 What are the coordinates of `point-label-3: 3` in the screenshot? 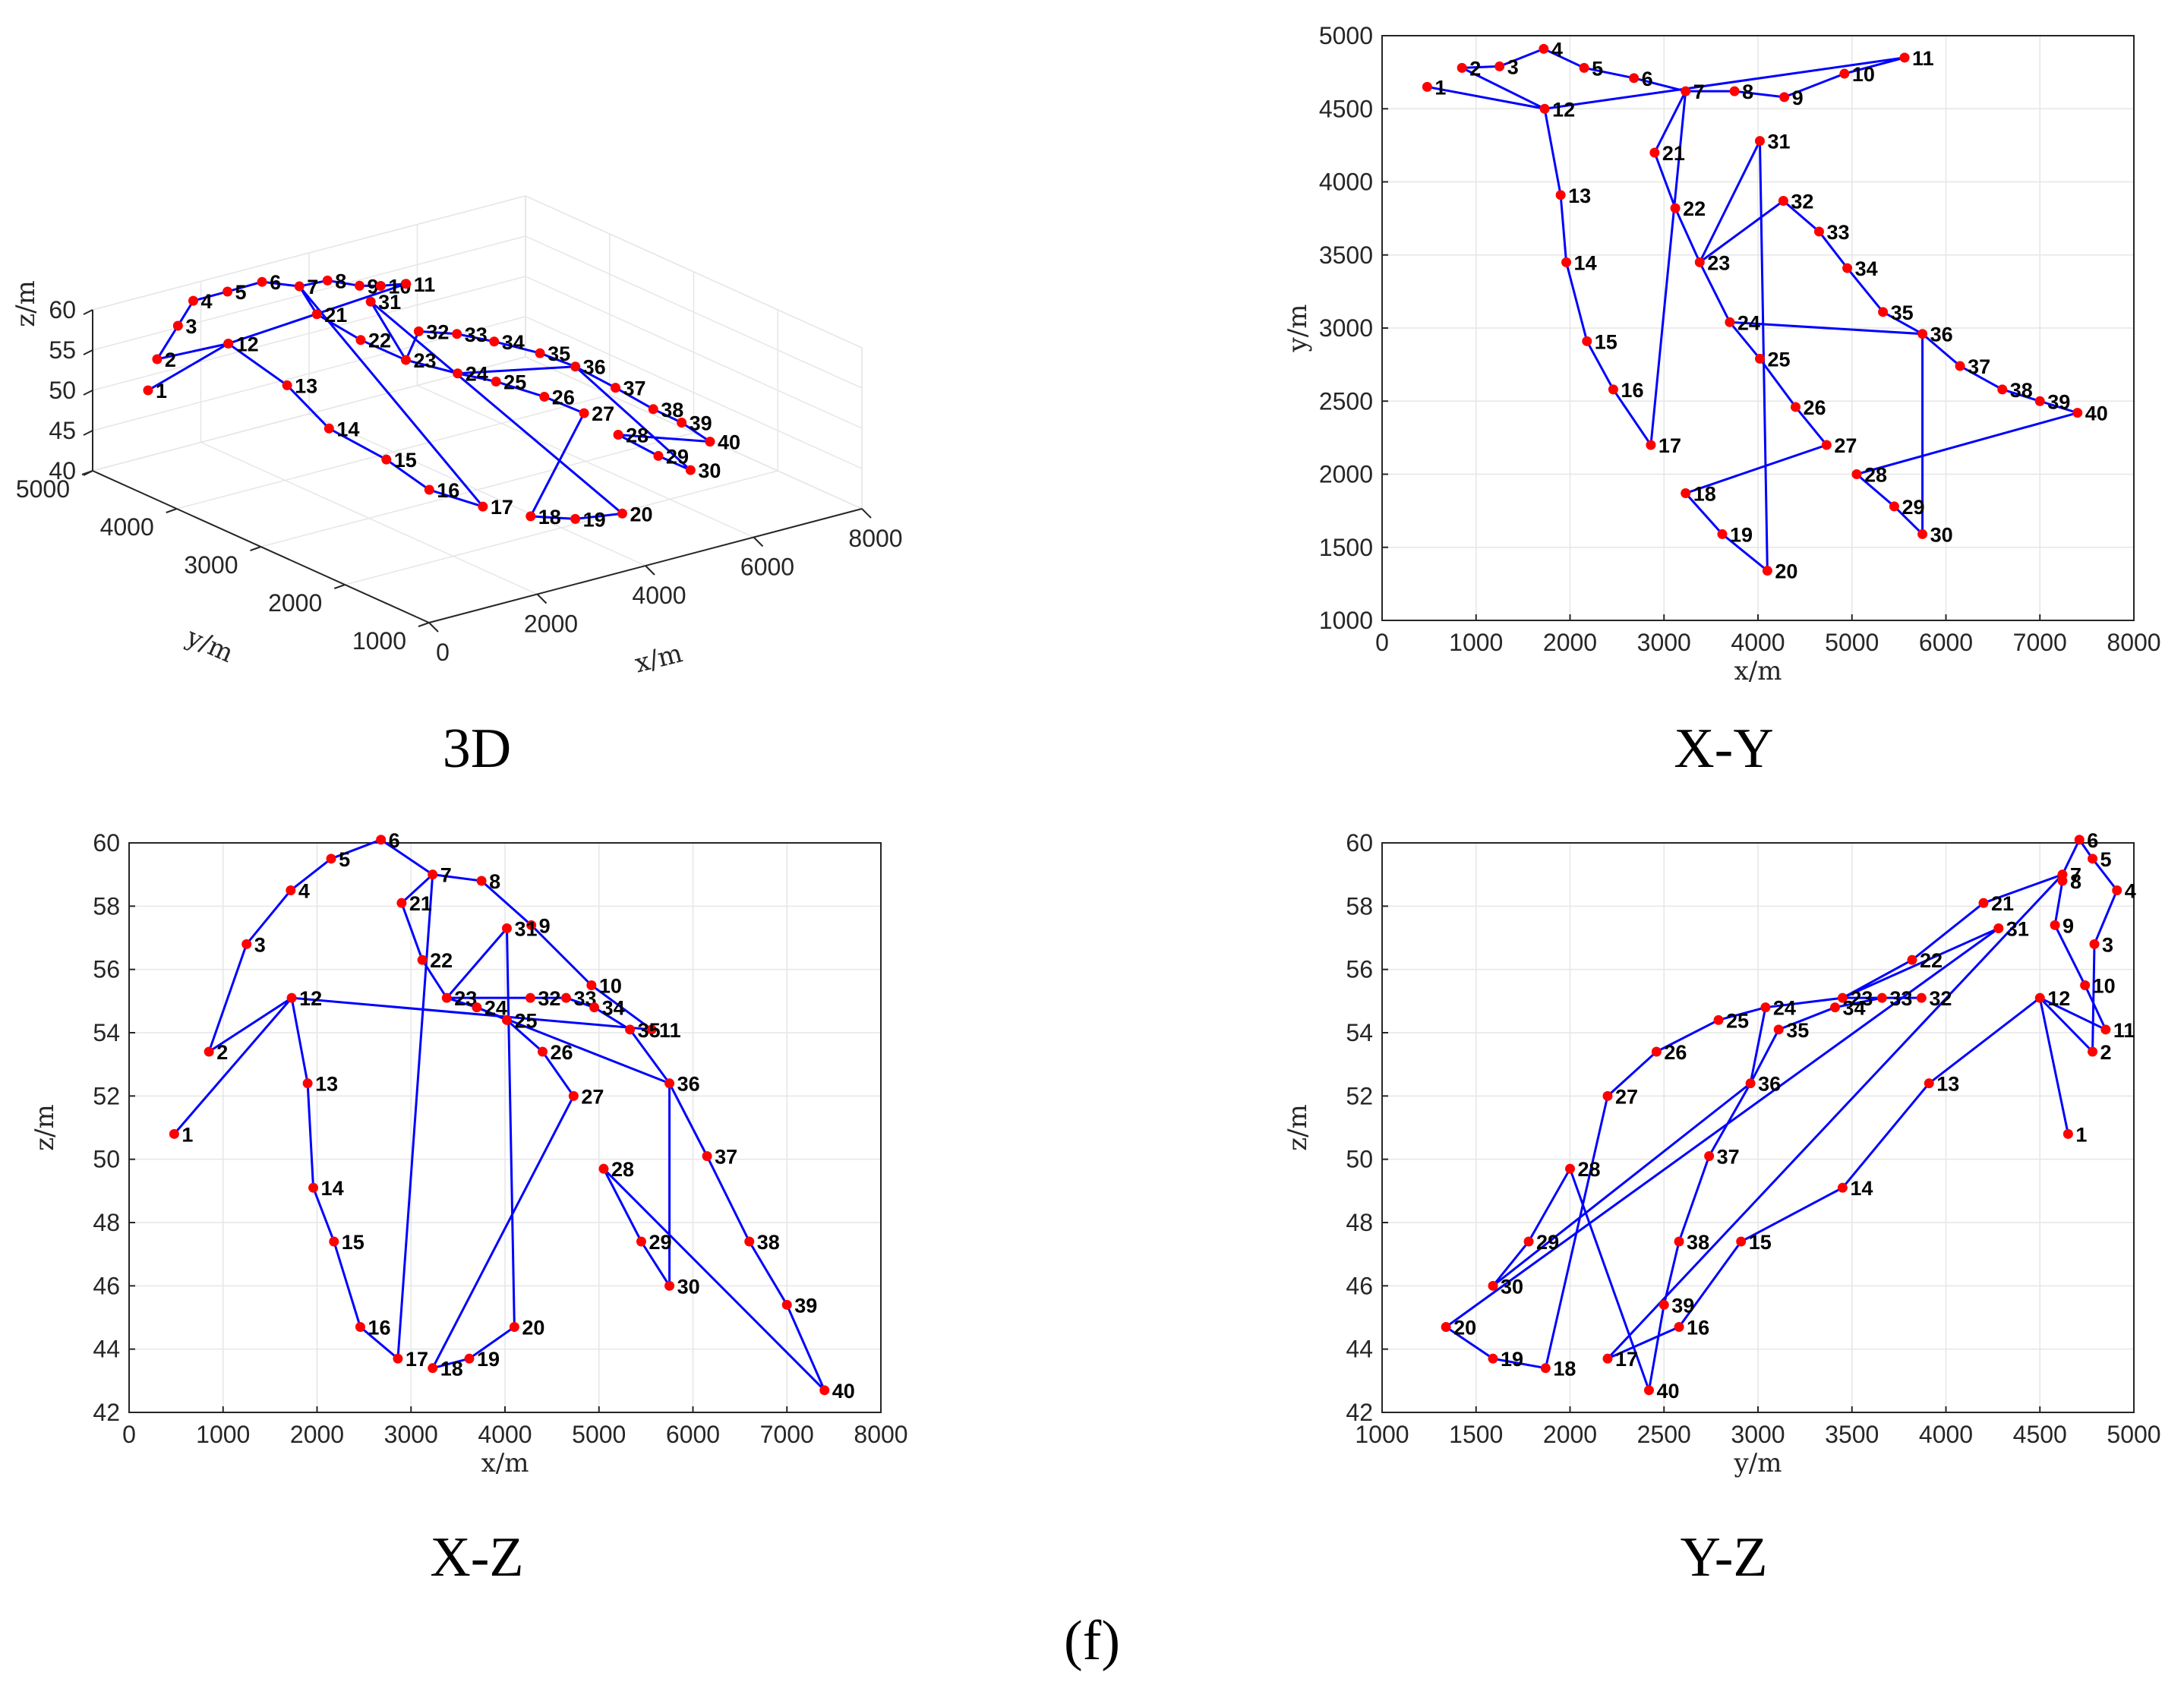 It's located at (1513, 66).